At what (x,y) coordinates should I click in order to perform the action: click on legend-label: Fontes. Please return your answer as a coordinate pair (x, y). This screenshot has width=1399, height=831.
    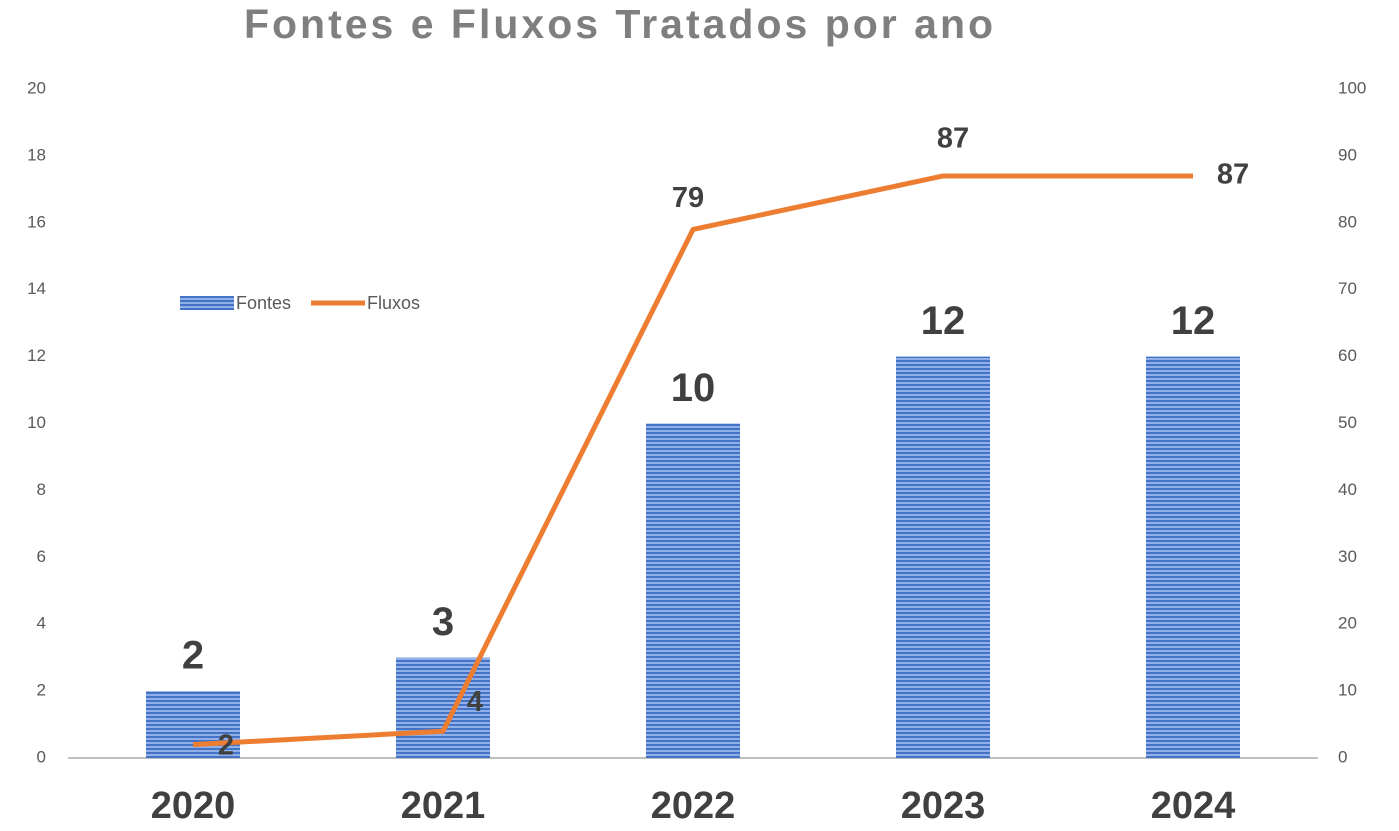
    Looking at the image, I should click on (263, 303).